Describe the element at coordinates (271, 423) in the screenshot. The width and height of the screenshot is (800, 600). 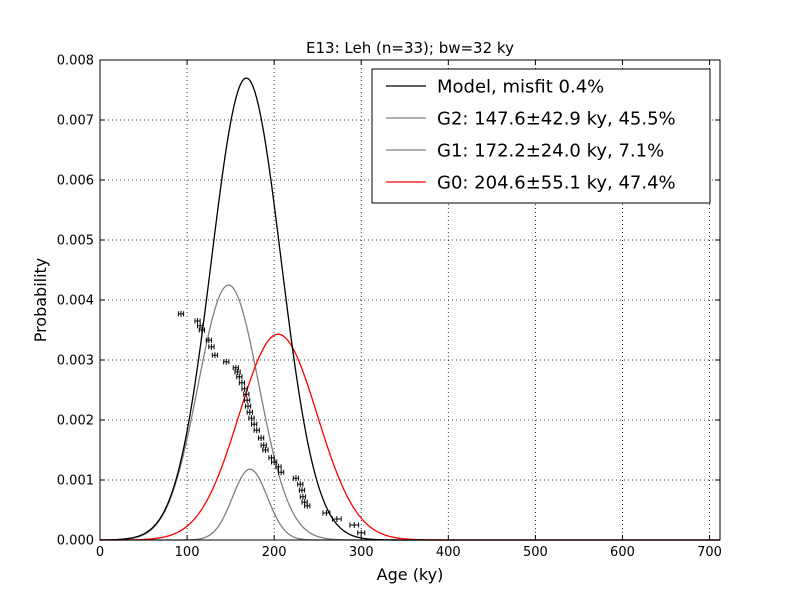
I see `data-points` at that location.